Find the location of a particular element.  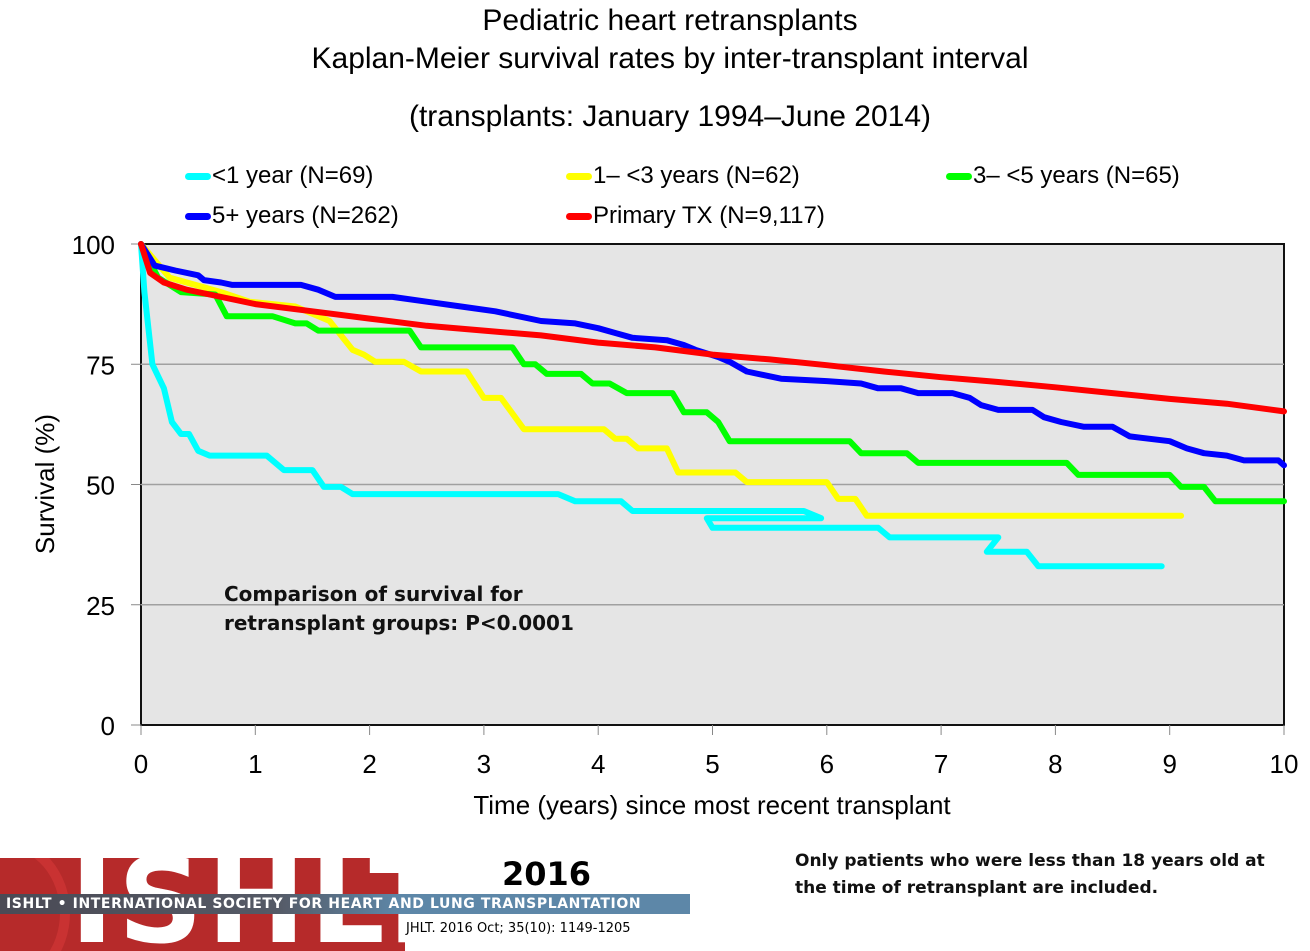

x-tick-label: 8 is located at coordinates (1055, 764).